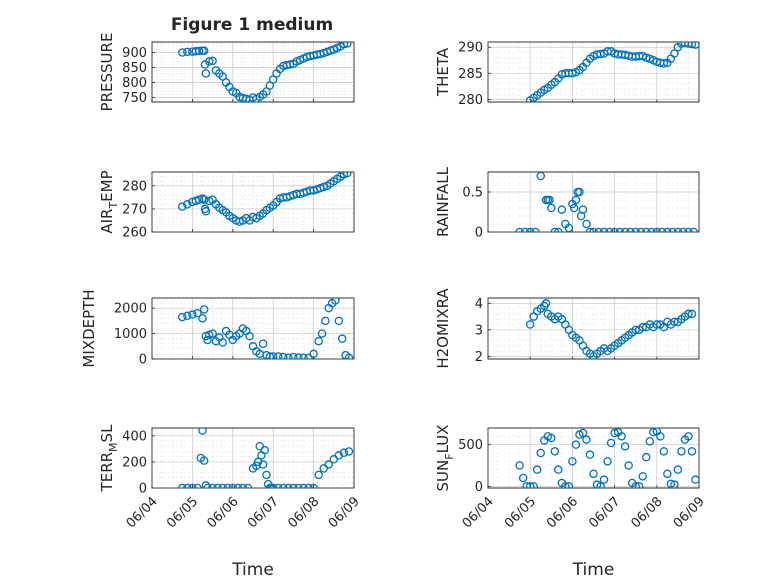  Describe the element at coordinates (470, 74) in the screenshot. I see `y-tick-label: 285` at that location.